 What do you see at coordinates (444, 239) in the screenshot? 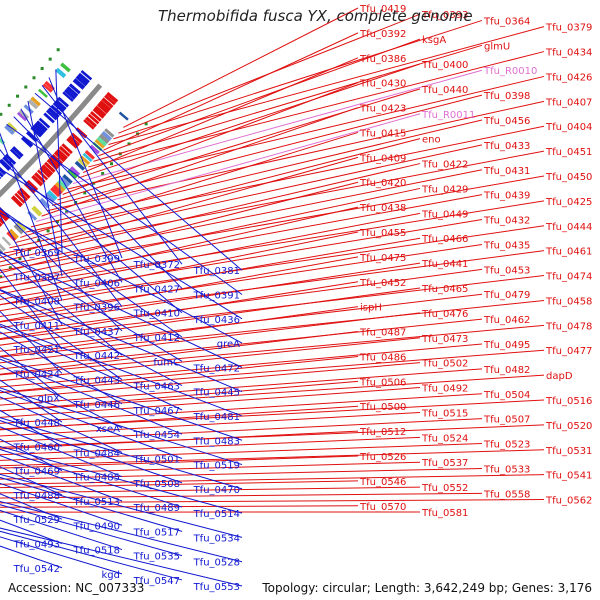
I see `gene-label: Tfu_0466` at bounding box center [444, 239].